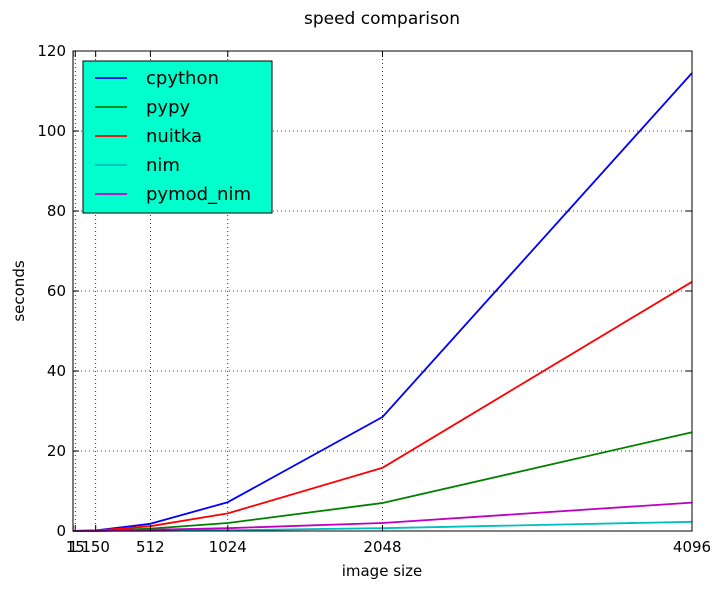 This screenshot has width=723, height=589. Describe the element at coordinates (51, 51) in the screenshot. I see `y-tick-label: 120` at that location.